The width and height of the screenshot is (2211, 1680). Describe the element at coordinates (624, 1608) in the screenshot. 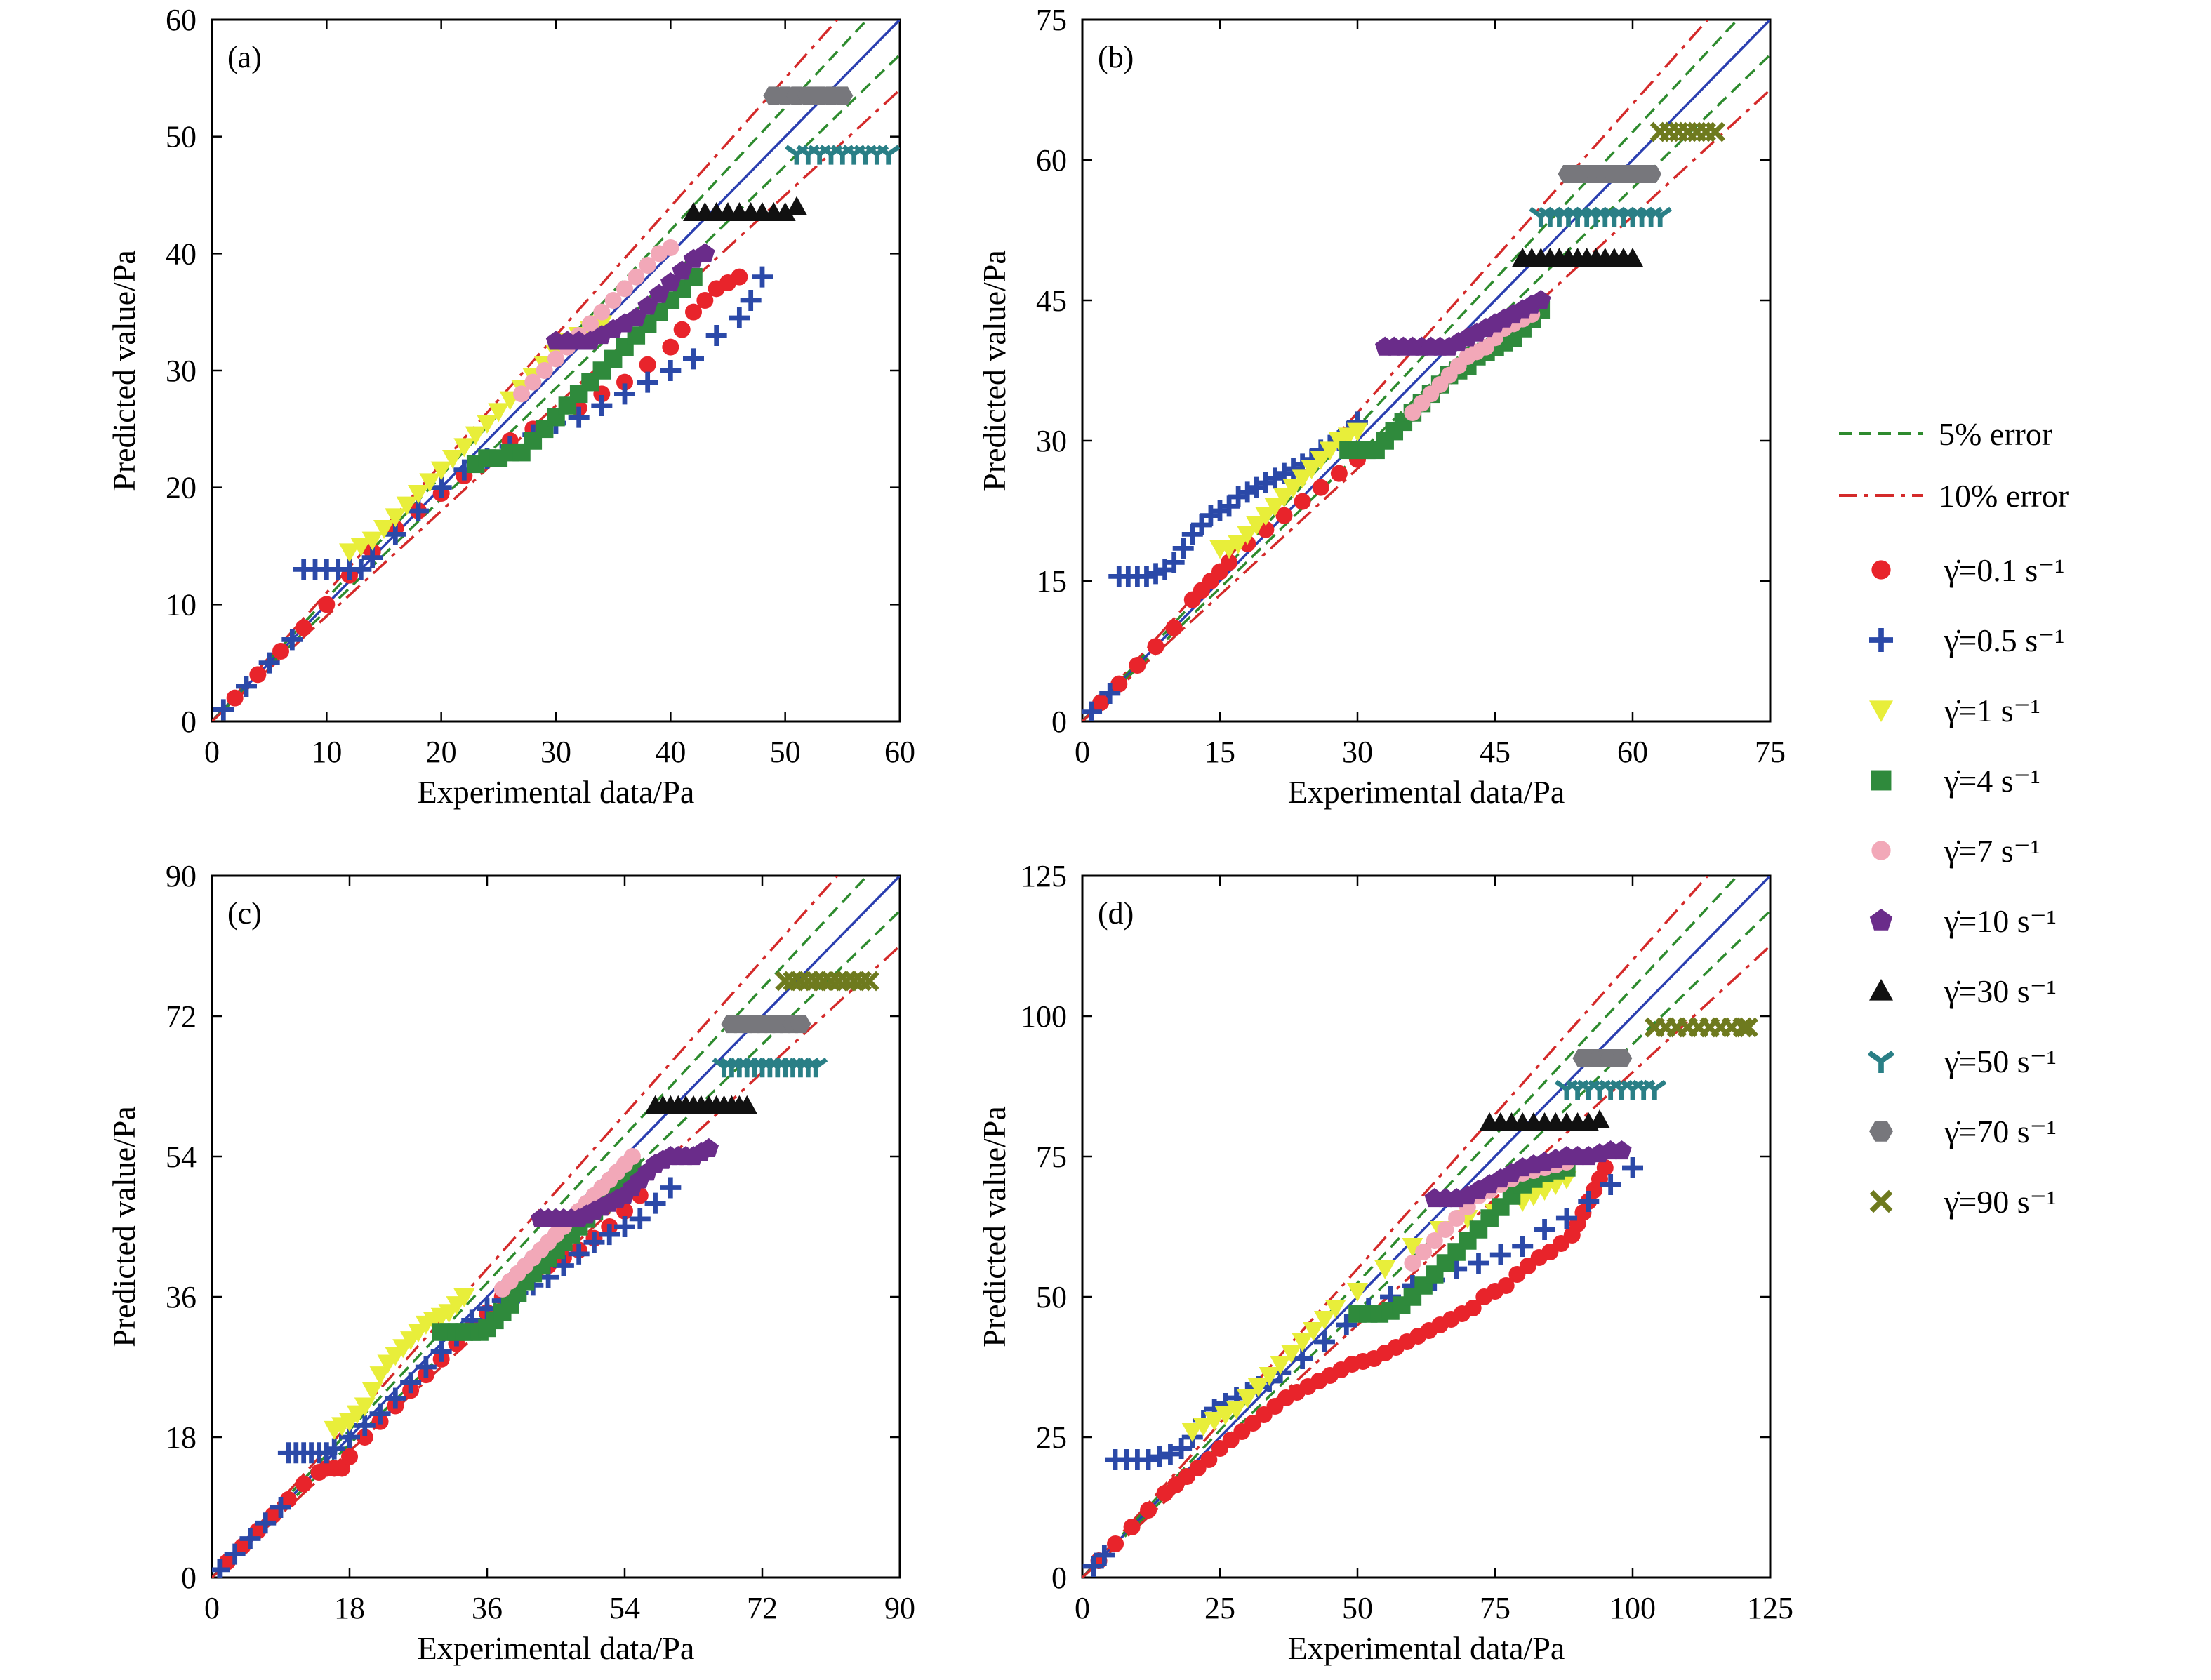

I see `x-tick-label: 54` at that location.